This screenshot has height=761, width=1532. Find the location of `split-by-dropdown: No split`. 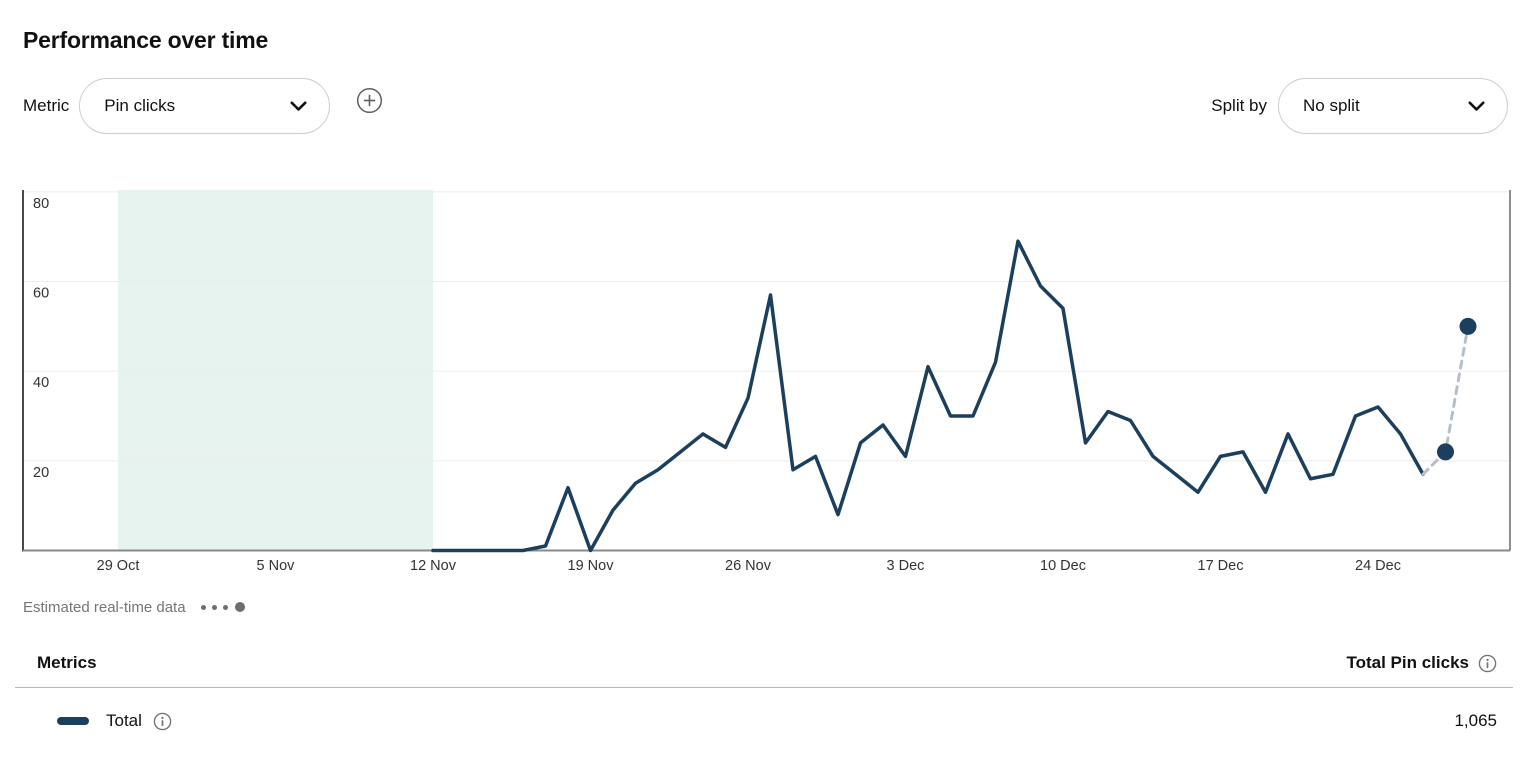

split-by-dropdown: No split is located at coordinates (1393, 106).